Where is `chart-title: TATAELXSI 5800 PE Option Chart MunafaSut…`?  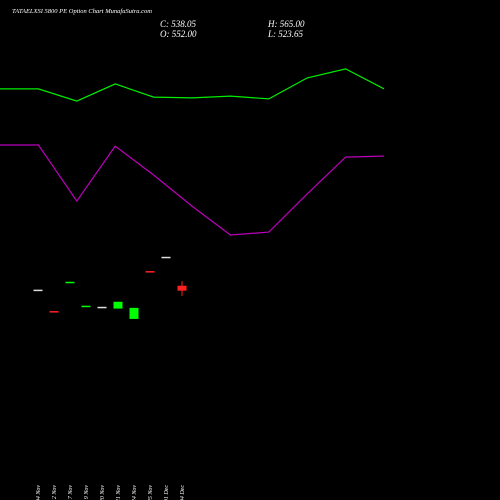 chart-title: TATAELXSI 5800 PE Option Chart MunafaSut… is located at coordinates (82, 11).